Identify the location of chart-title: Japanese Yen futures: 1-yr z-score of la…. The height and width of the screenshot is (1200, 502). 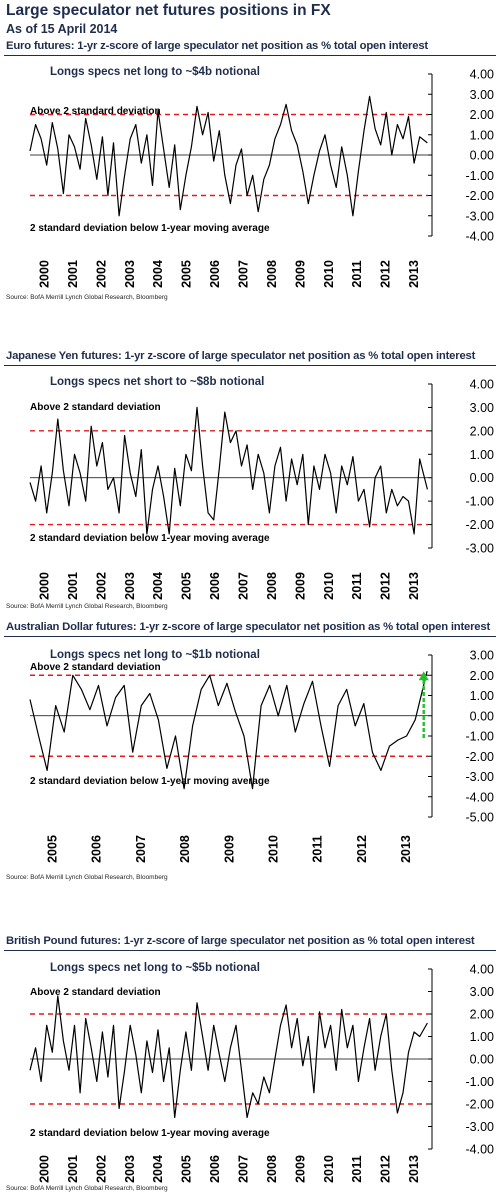
(241, 356).